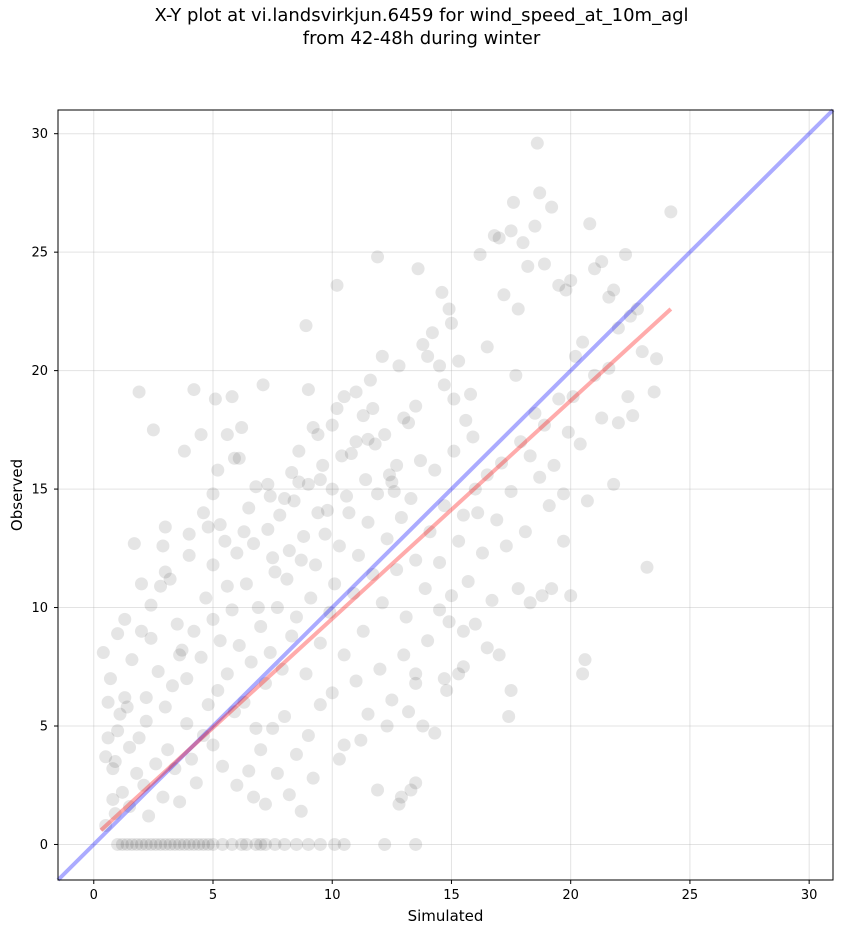 The height and width of the screenshot is (934, 843). I want to click on x-tick-label: 0, so click(94, 895).